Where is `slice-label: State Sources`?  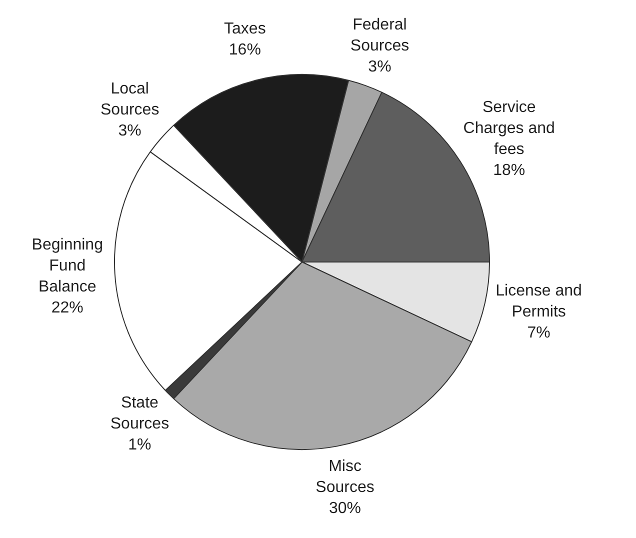
slice-label: State Sources is located at coordinates (140, 413).